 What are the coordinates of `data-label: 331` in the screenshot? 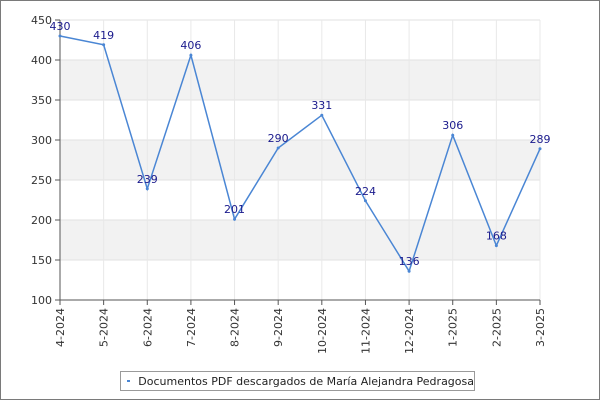 It's located at (321, 105).